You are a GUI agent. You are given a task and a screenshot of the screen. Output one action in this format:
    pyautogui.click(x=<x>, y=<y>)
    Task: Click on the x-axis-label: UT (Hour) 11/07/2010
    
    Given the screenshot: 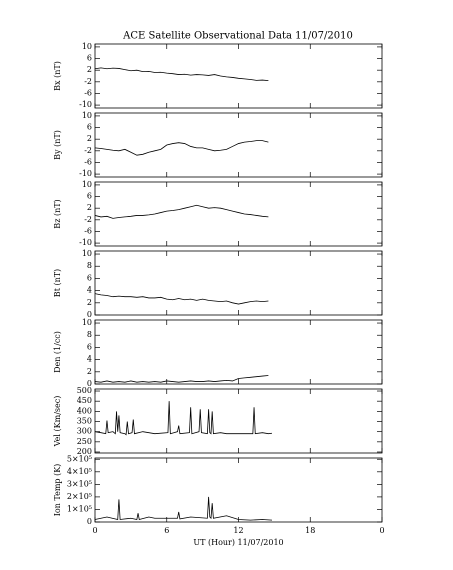 What is the action you would take?
    pyautogui.click(x=238, y=542)
    